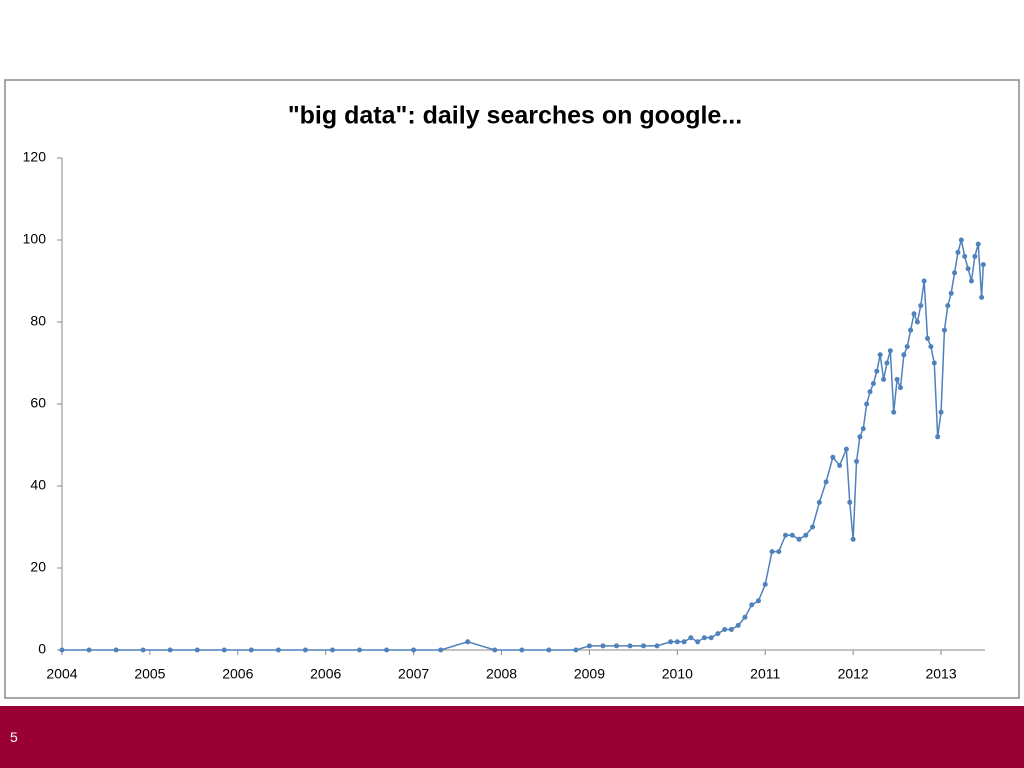 The image size is (1024, 768). Describe the element at coordinates (853, 674) in the screenshot. I see `x-tick-label: 2012` at that location.